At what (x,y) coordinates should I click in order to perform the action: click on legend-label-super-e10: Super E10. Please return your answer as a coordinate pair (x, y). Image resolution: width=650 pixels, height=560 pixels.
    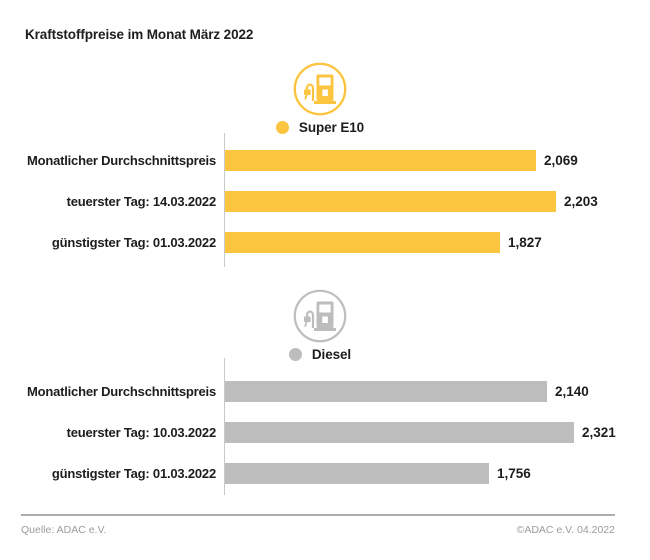
    Looking at the image, I should click on (331, 127).